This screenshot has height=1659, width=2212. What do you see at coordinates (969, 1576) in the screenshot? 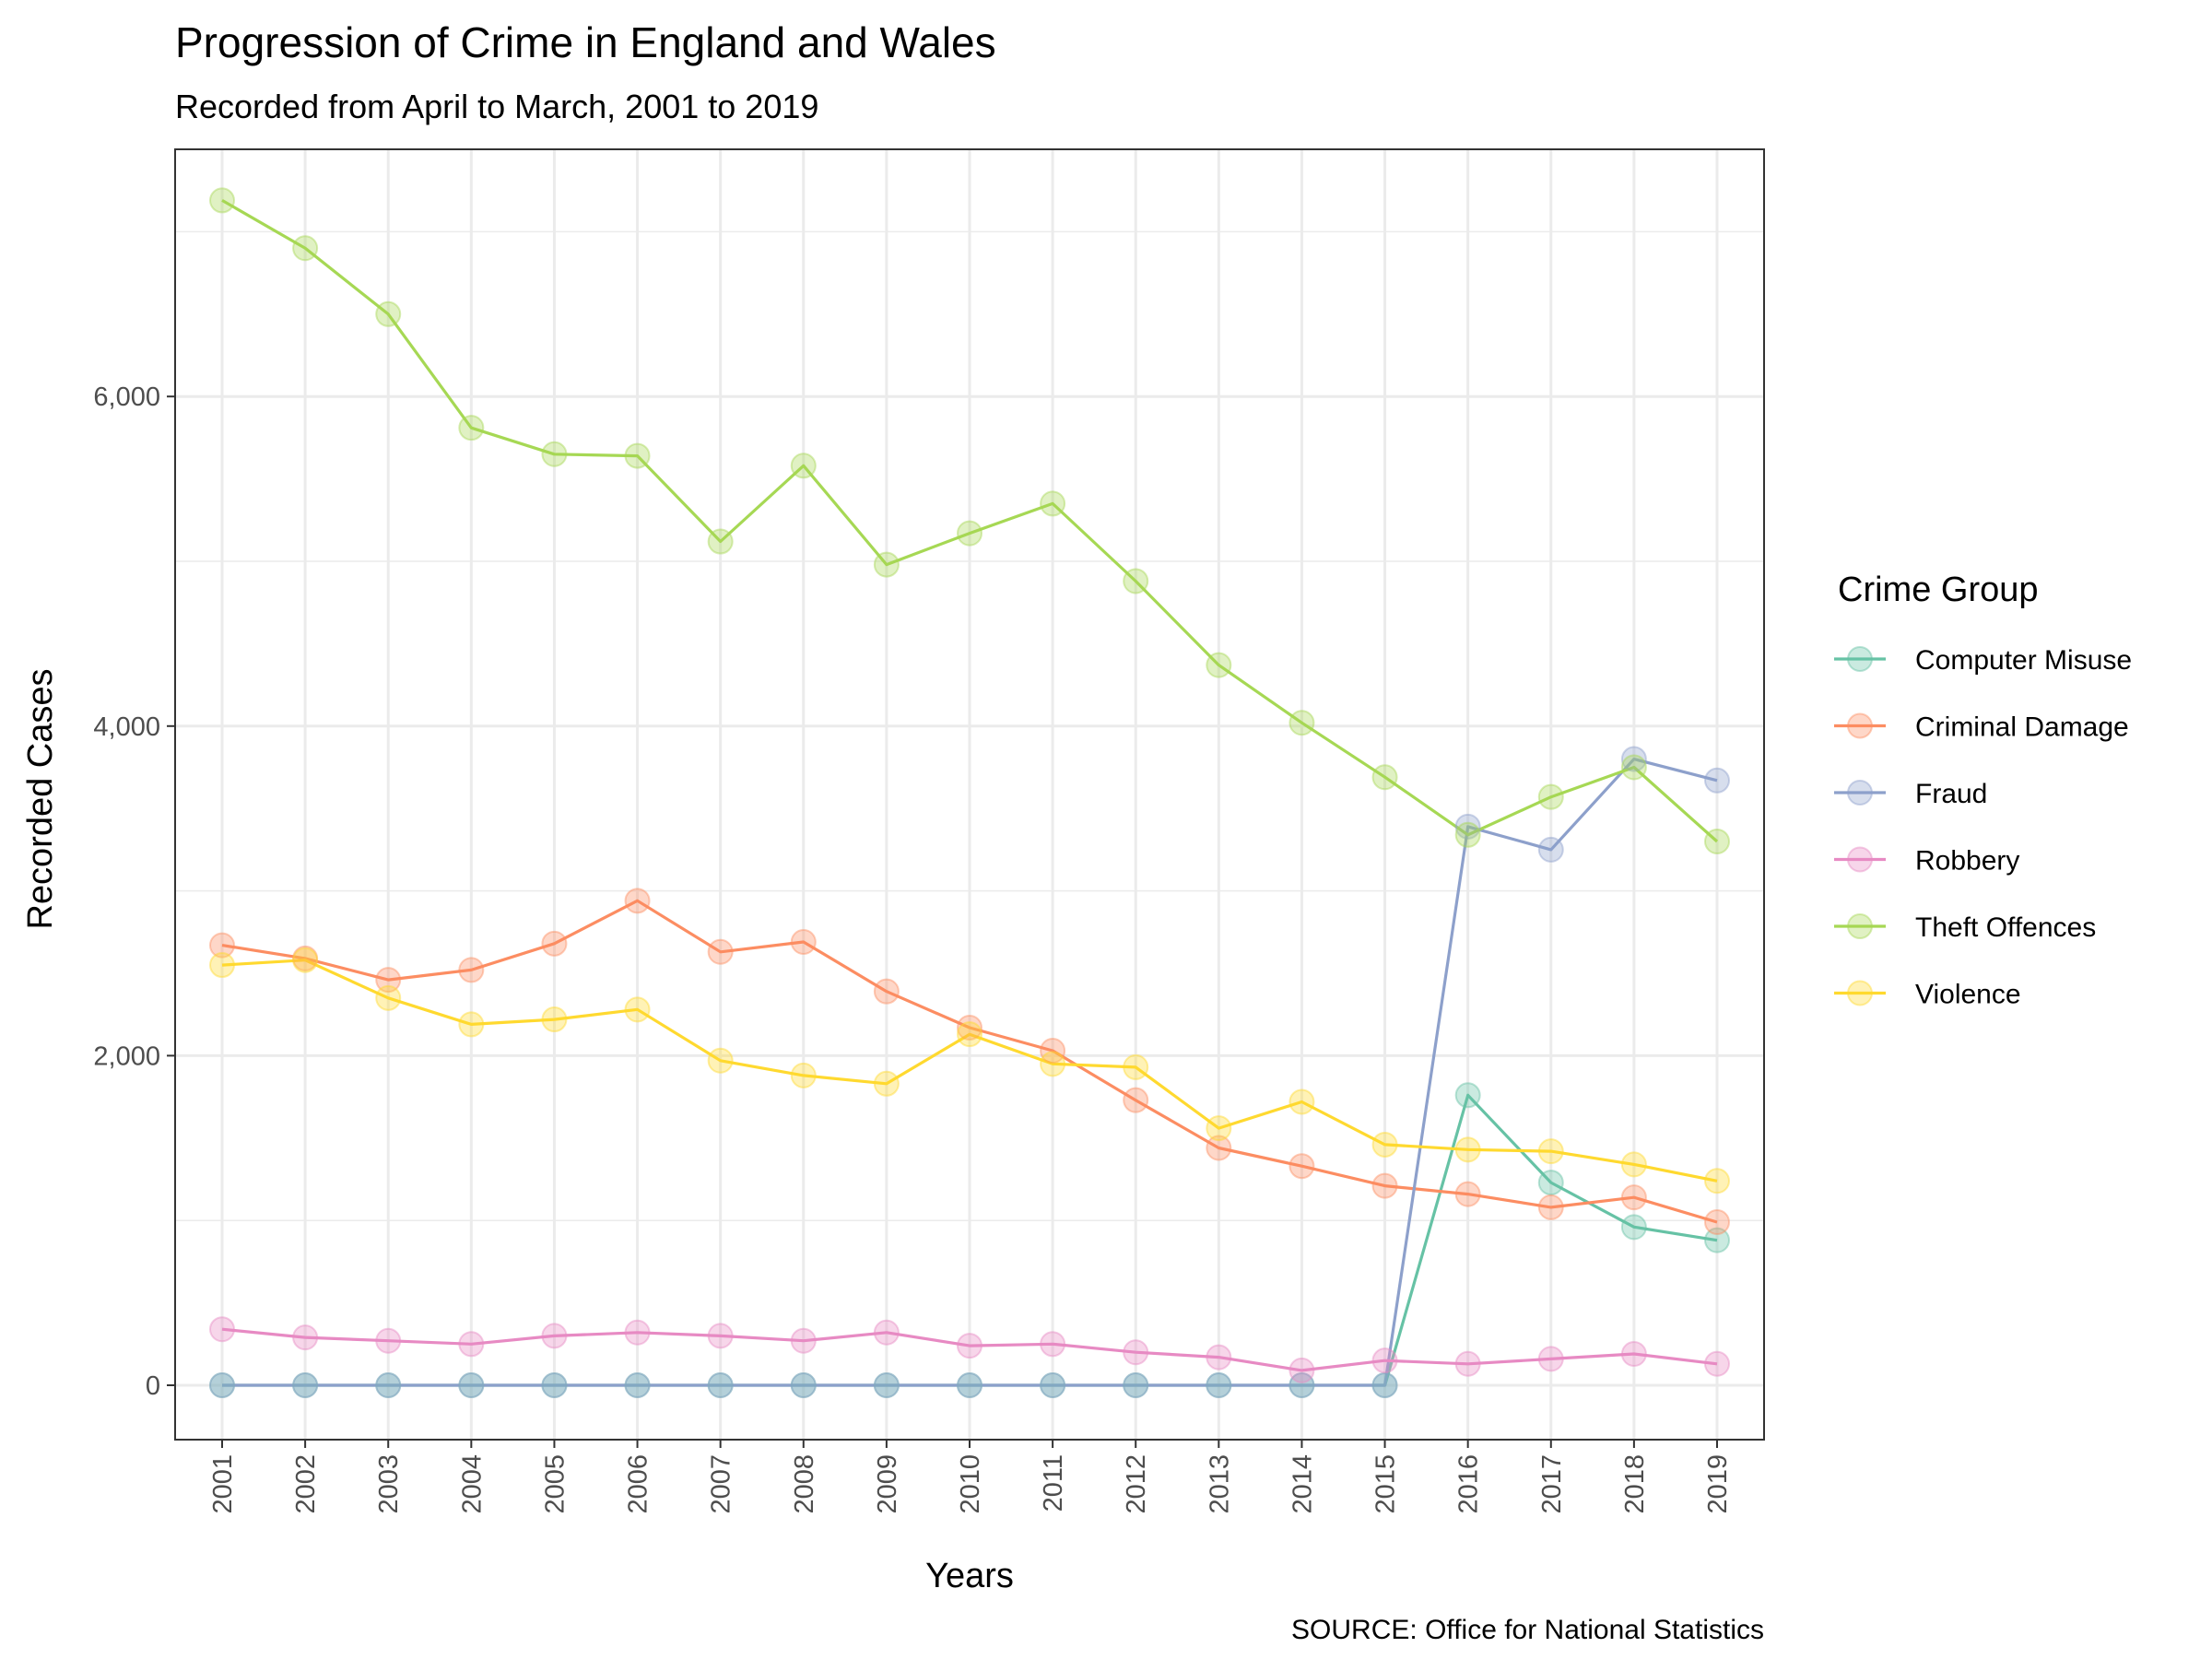
I see `x-axis-title: Years` at bounding box center [969, 1576].